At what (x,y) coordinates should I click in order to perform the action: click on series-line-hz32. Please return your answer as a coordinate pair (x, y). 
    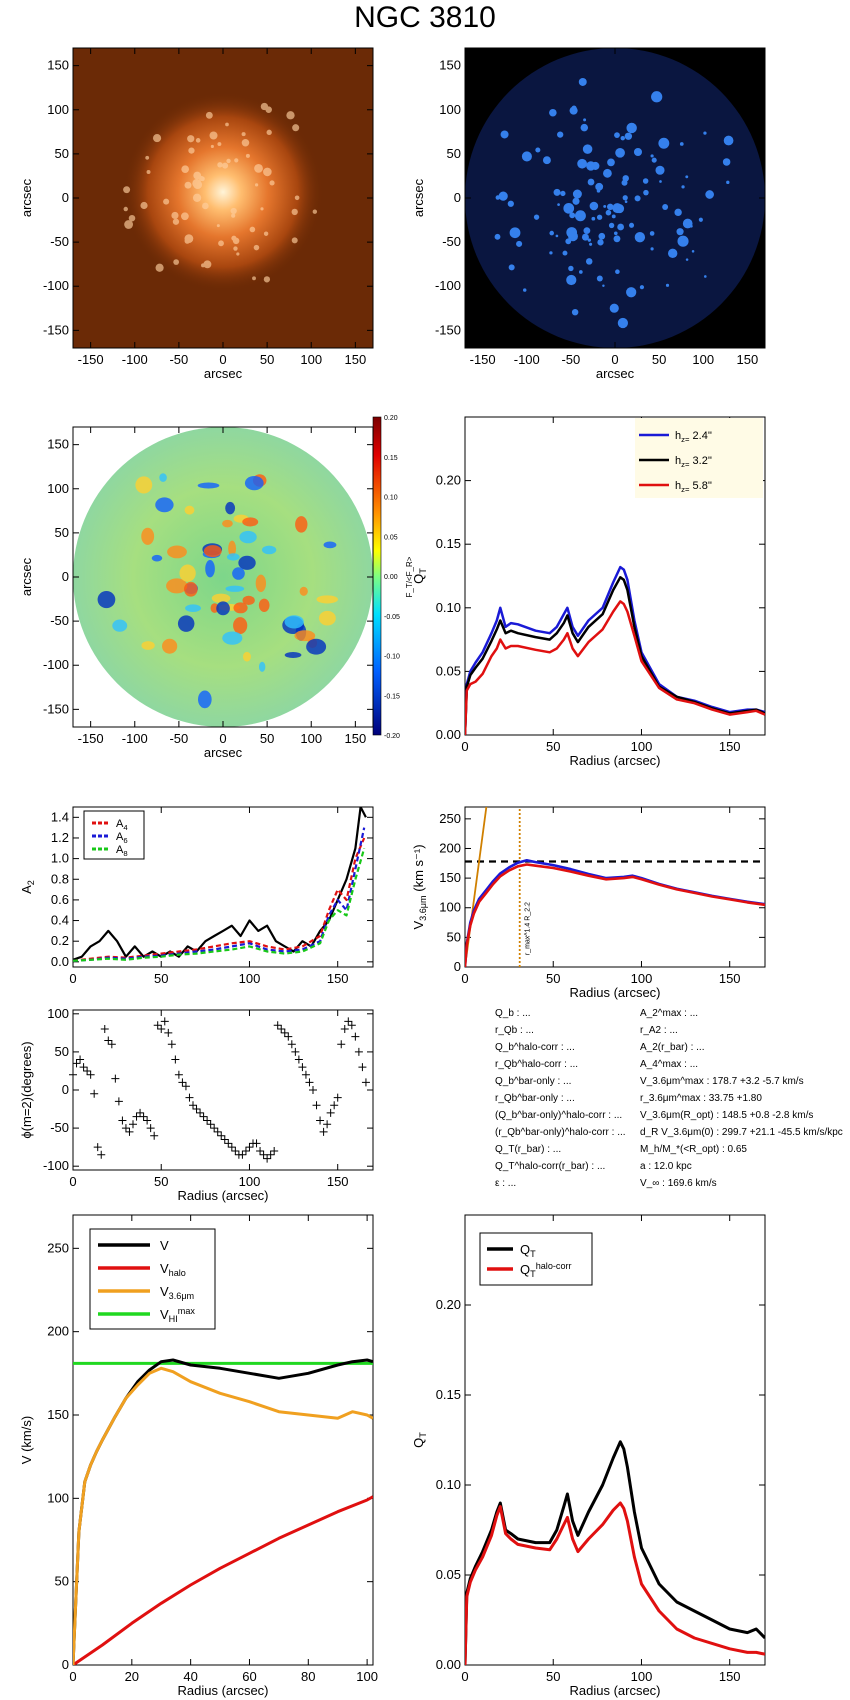
    Looking at the image, I should click on (615, 655).